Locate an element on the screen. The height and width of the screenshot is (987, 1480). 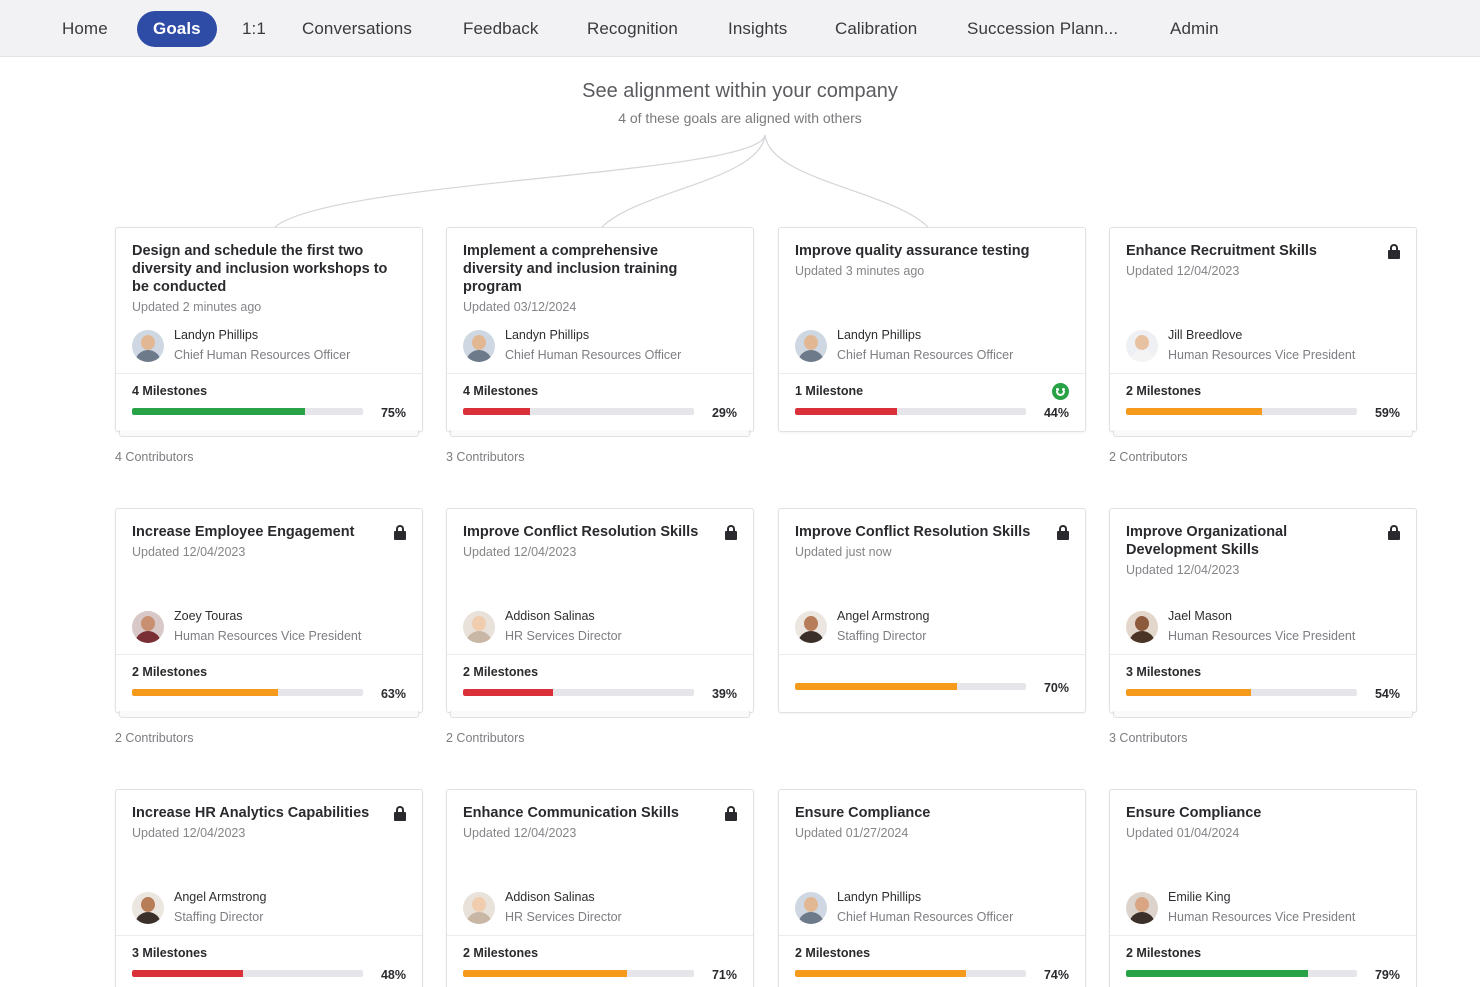
progress-percent: 29% is located at coordinates (724, 413).